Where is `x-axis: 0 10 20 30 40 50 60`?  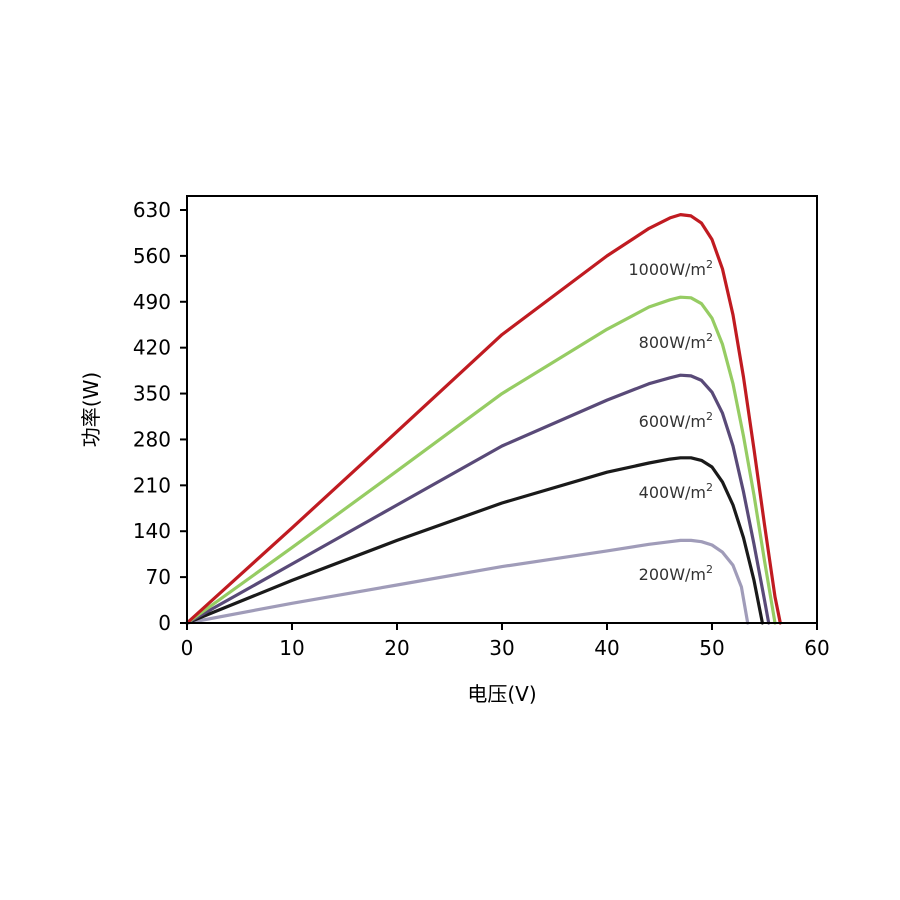 x-axis: 0 10 20 30 40 50 60 is located at coordinates (505, 641).